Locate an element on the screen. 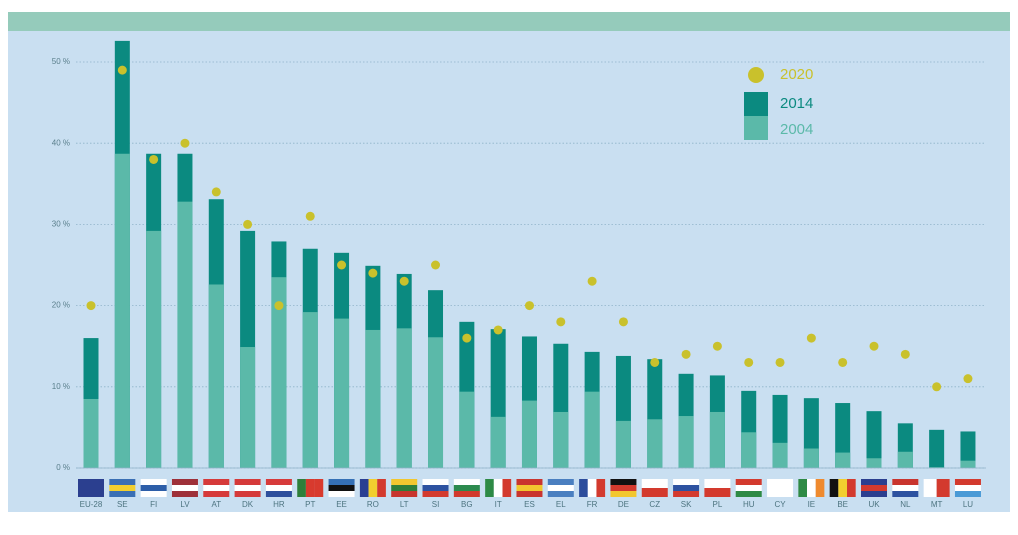 The image size is (1018, 535). x-tick-label: NL is located at coordinates (905, 504).